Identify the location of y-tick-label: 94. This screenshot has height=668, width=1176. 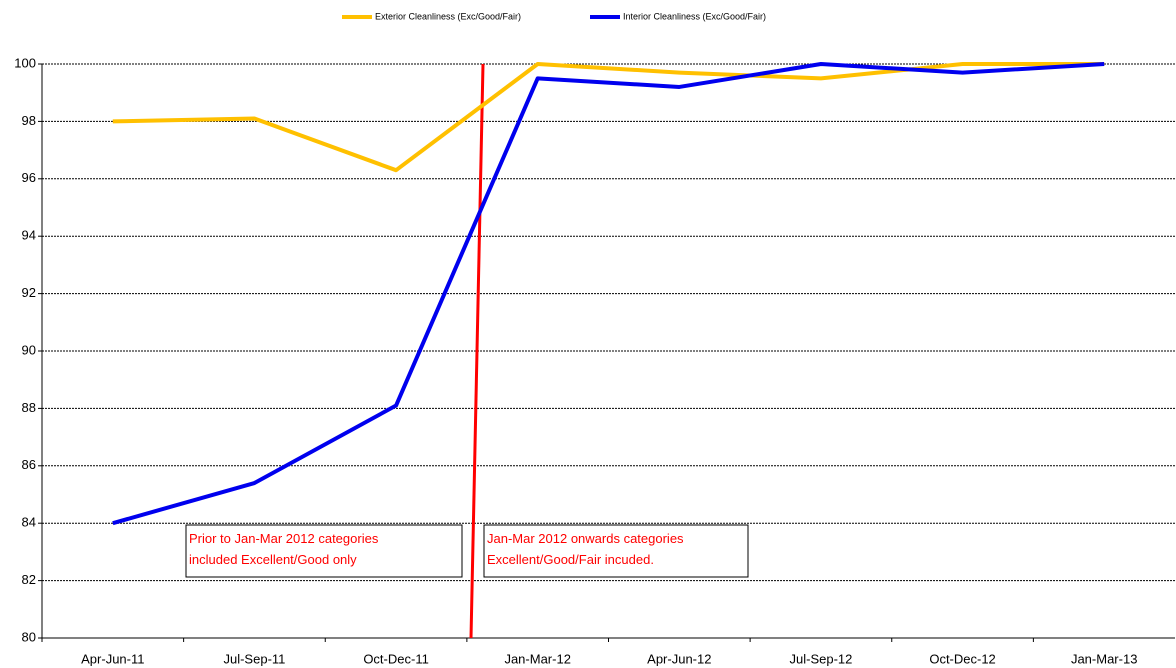
(29, 235).